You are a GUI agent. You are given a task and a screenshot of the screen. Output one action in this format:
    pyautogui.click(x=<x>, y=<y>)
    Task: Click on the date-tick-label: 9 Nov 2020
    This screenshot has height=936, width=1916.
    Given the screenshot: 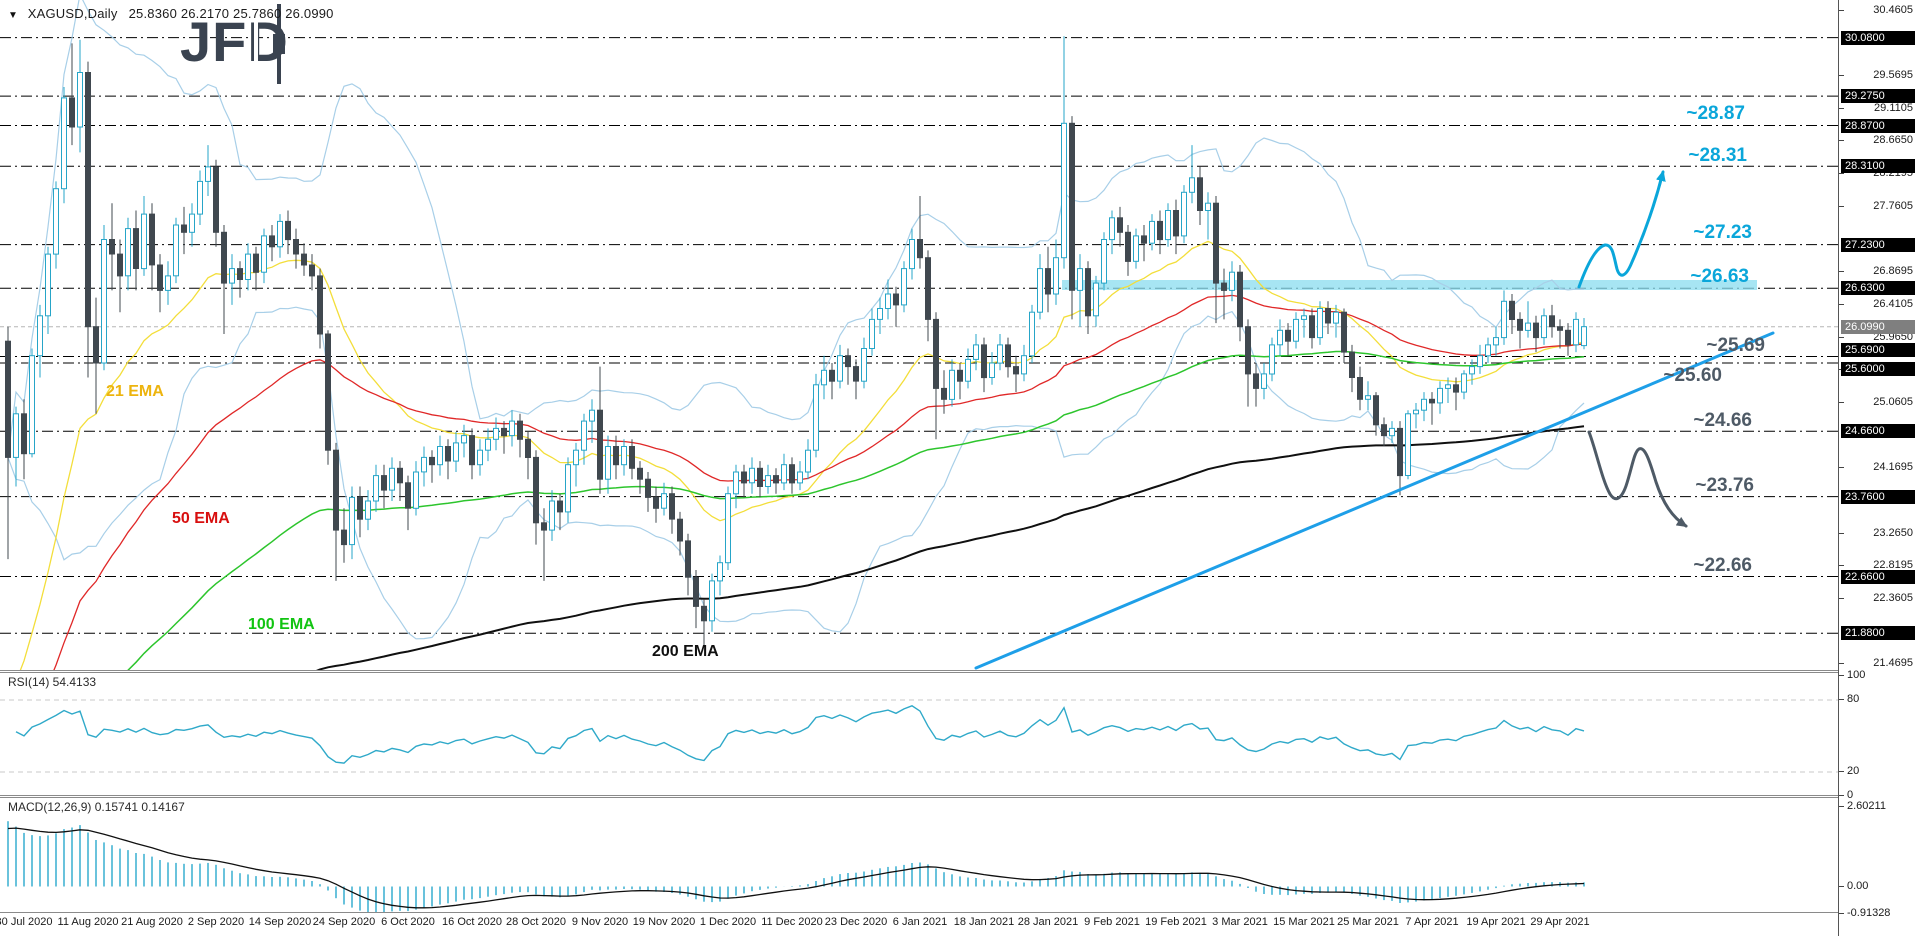 What is the action you would take?
    pyautogui.click(x=600, y=922)
    